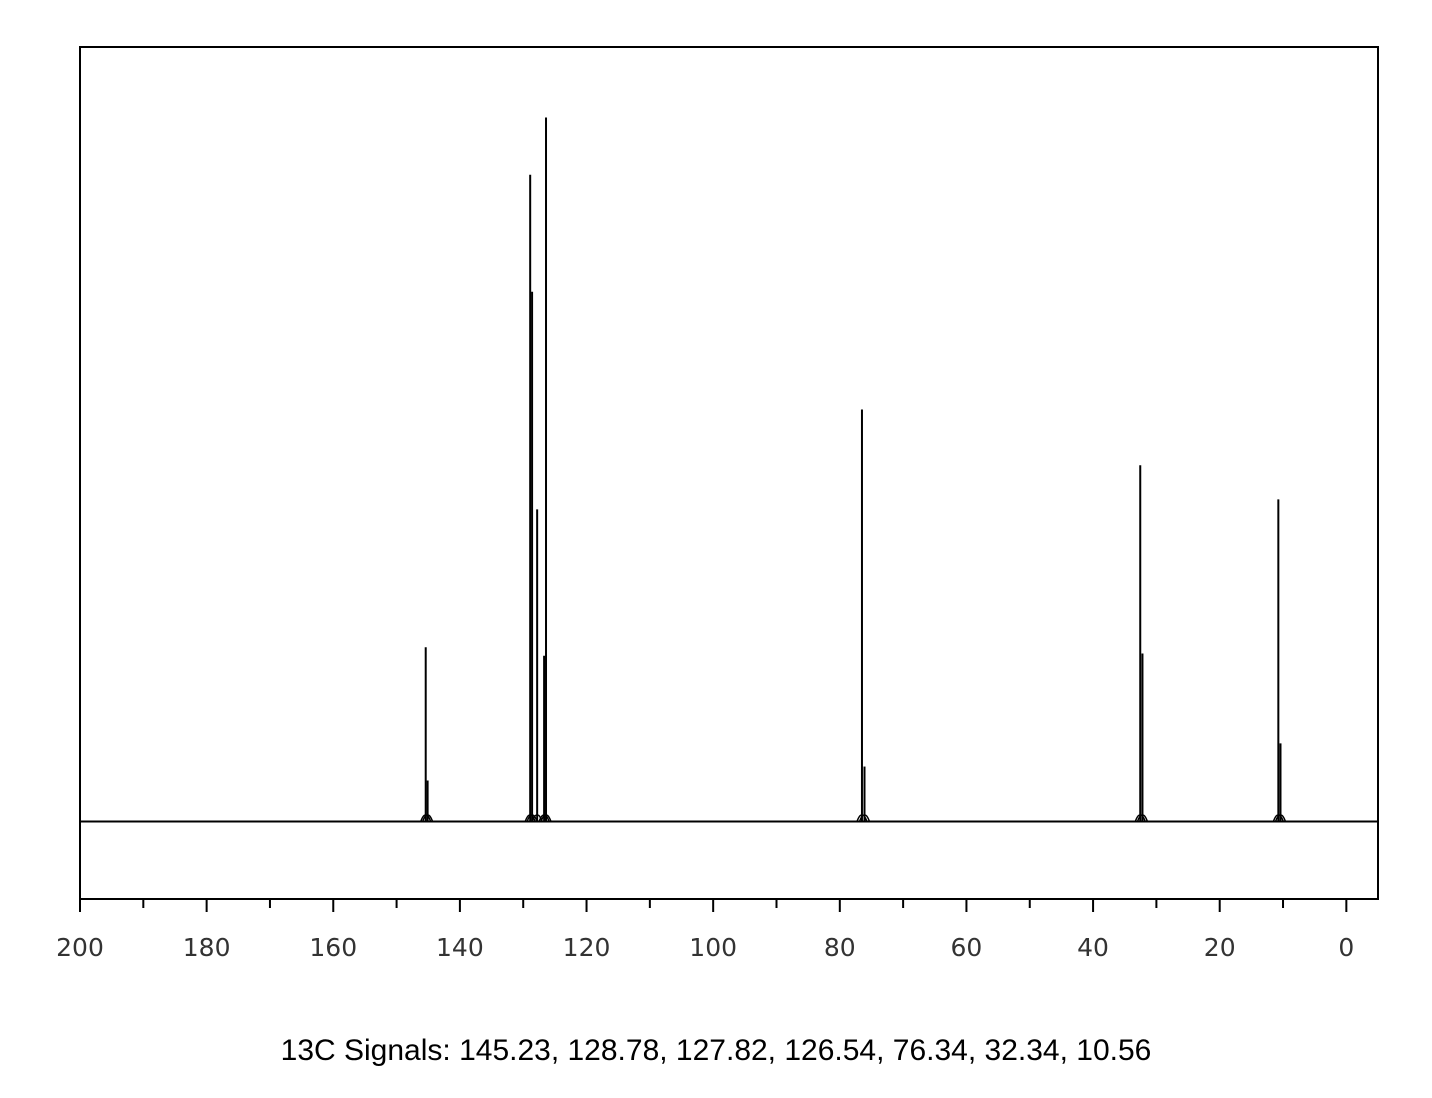 The image size is (1432, 1098). I want to click on x-tick-label: 80, so click(840, 947).